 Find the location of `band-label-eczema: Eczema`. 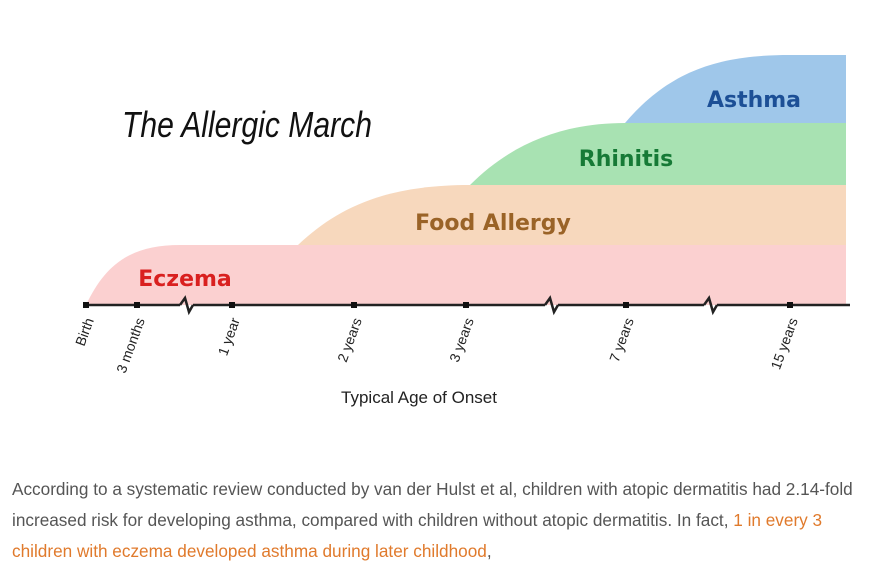

band-label-eczema: Eczema is located at coordinates (185, 279).